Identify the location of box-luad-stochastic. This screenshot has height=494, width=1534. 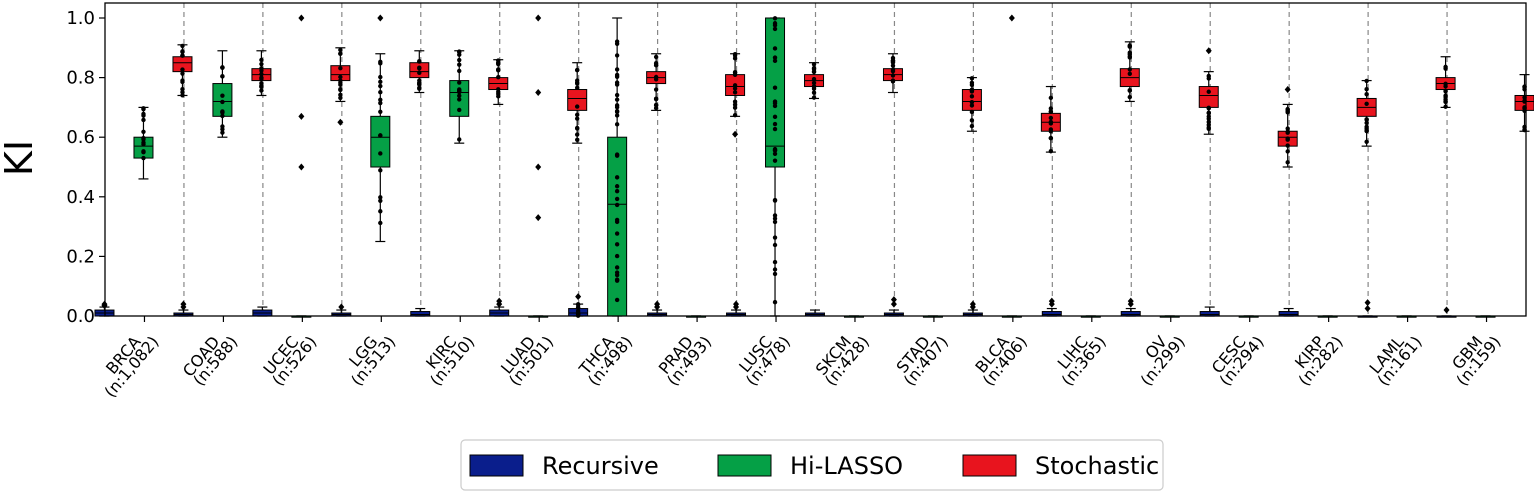
(577, 103).